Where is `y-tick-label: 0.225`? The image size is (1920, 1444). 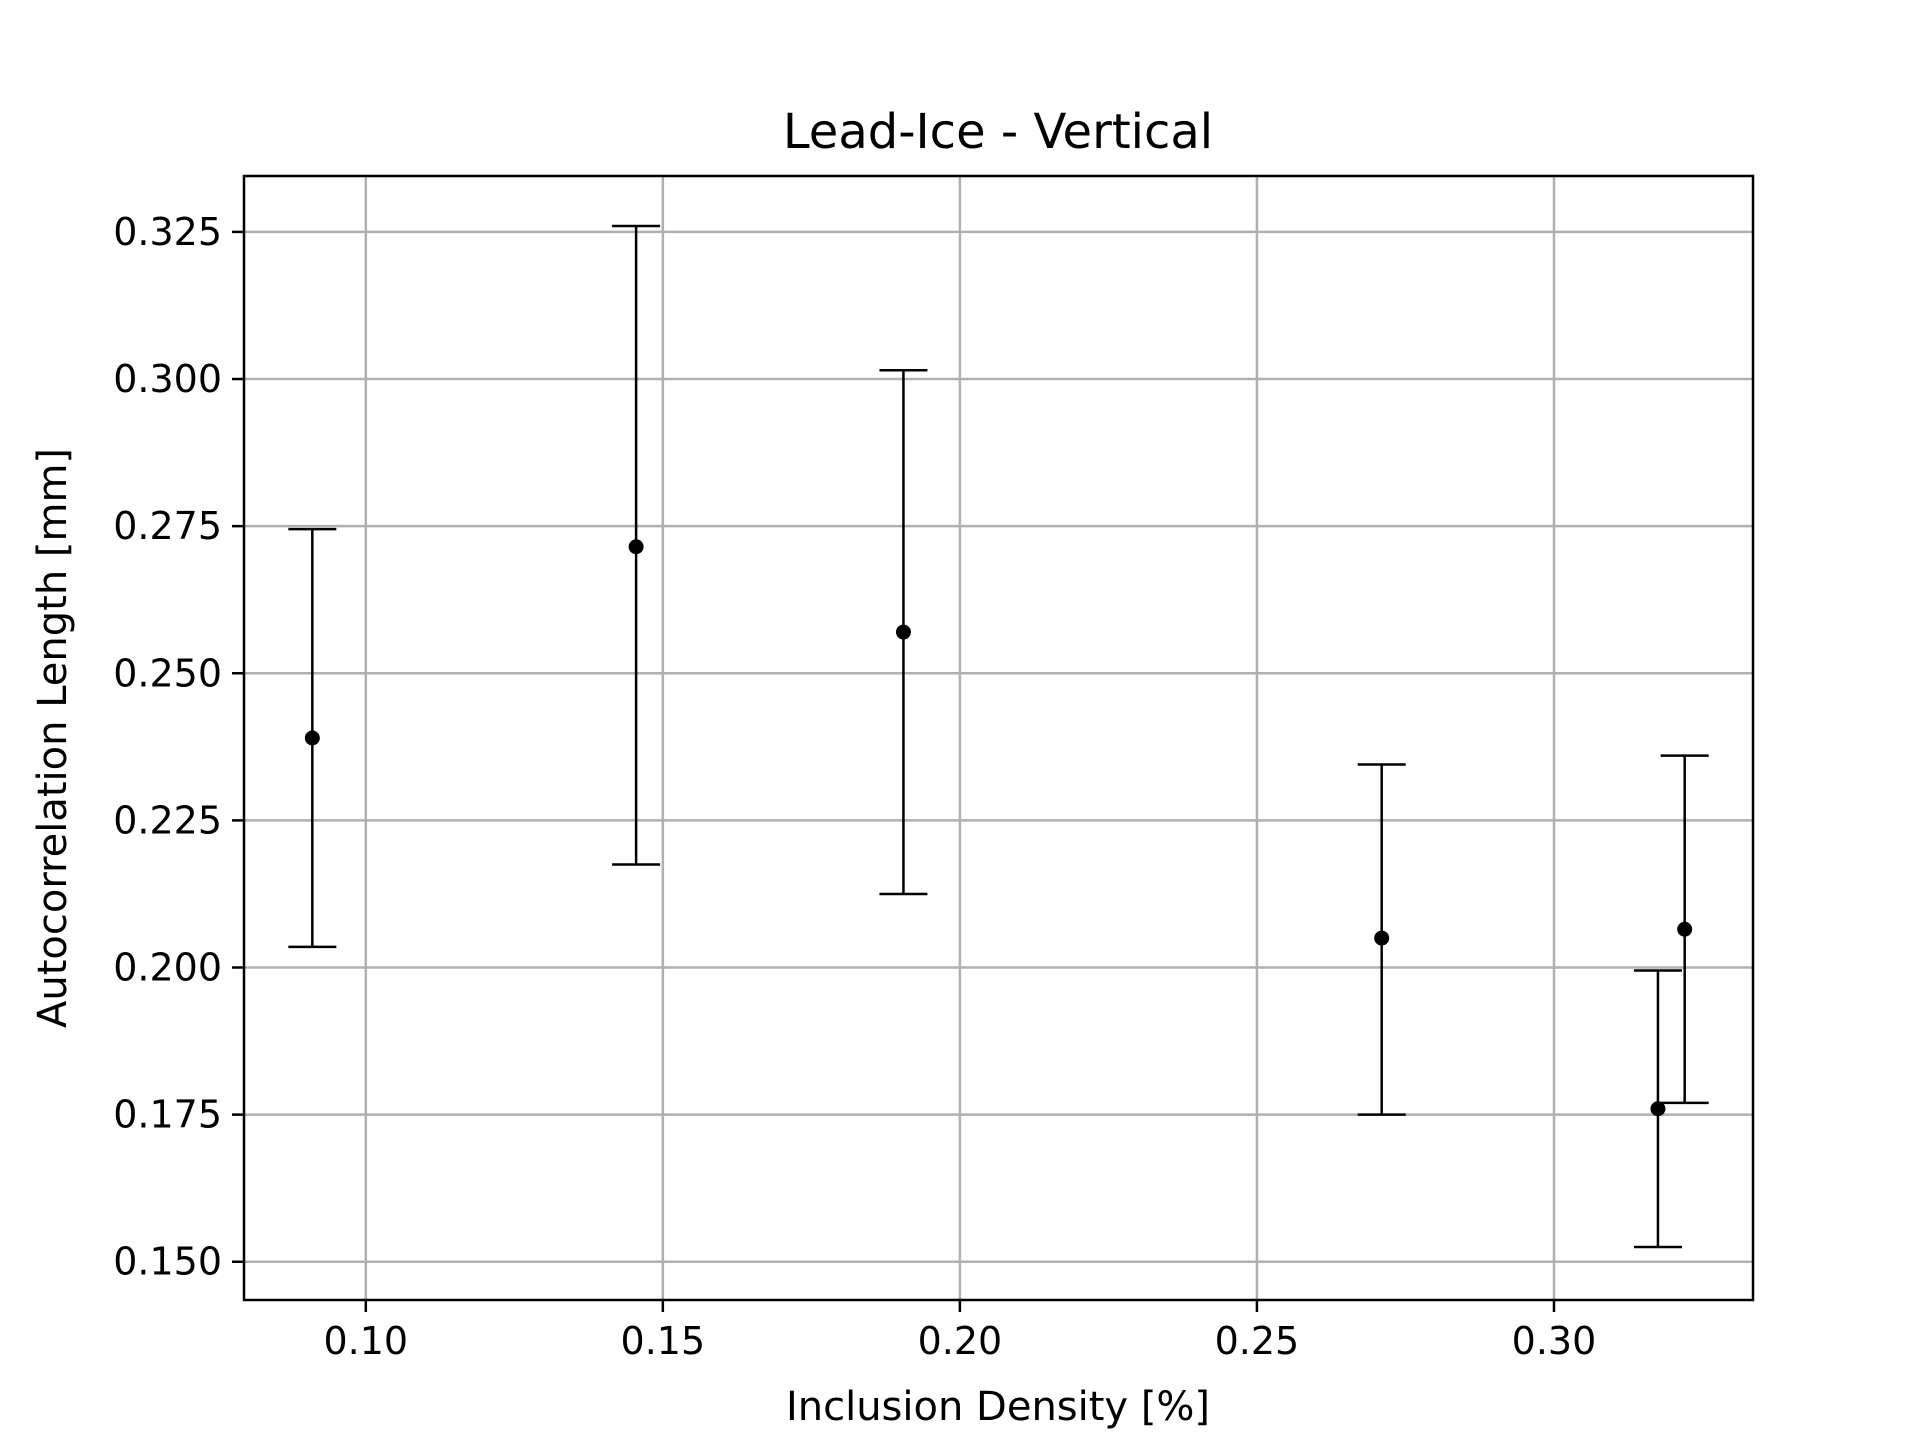 y-tick-label: 0.225 is located at coordinates (167, 820).